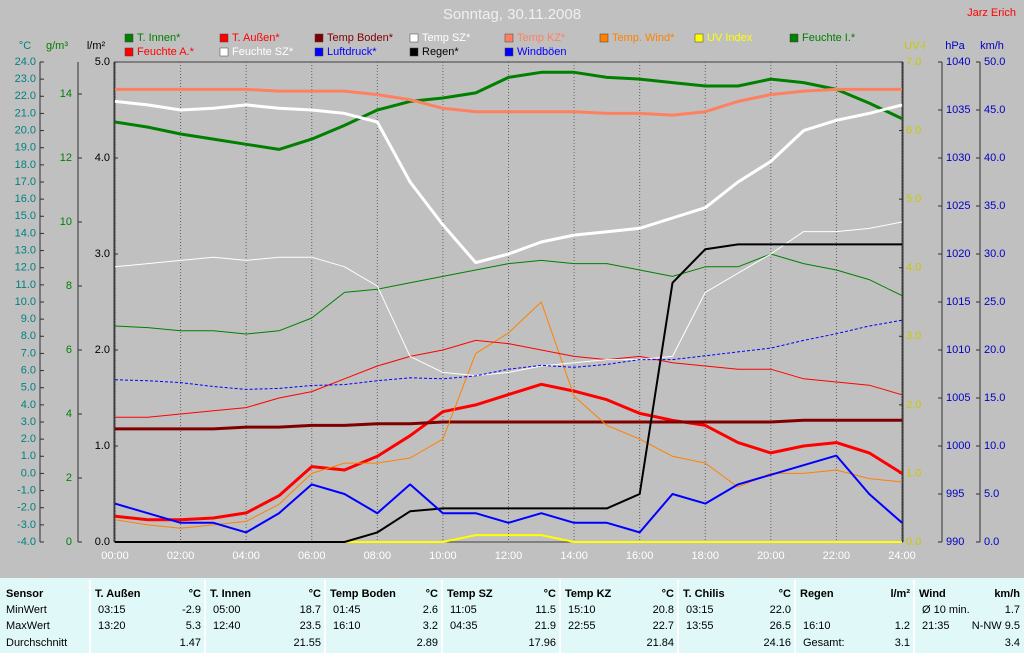 This screenshot has width=1024, height=653. I want to click on y-tick-label: -3.0, so click(26, 525).